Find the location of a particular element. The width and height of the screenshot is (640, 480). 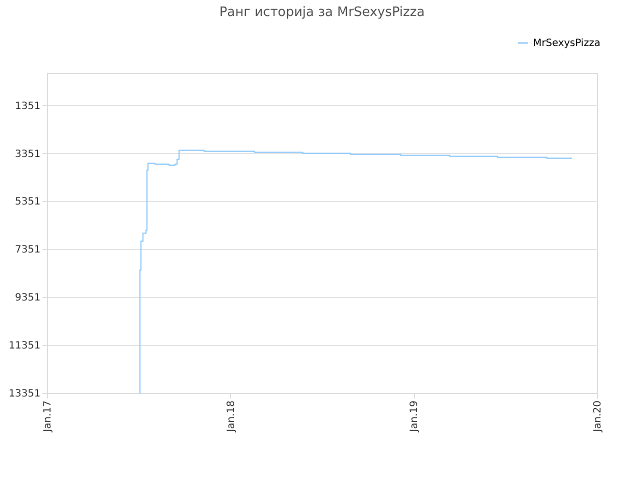

x-tick-label: Jan.17 is located at coordinates (48, 416).